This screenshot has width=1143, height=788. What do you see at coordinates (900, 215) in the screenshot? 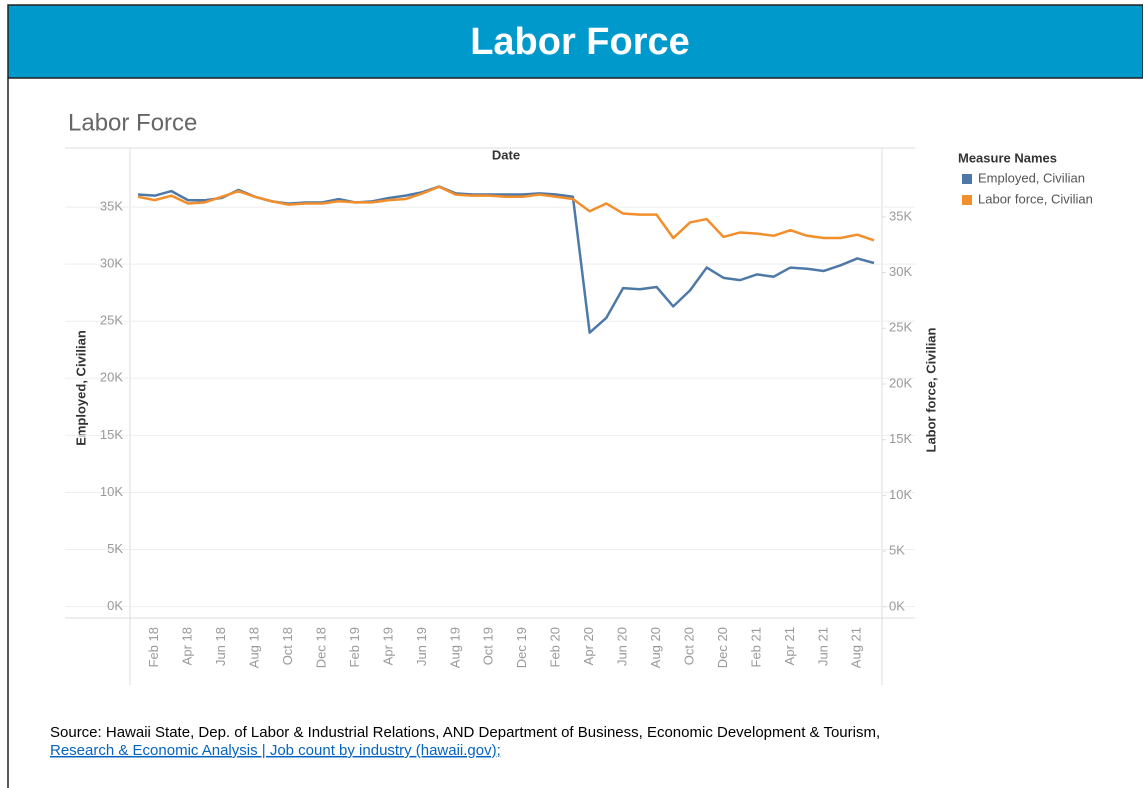
I see `y2-tick-label: 35K` at bounding box center [900, 215].